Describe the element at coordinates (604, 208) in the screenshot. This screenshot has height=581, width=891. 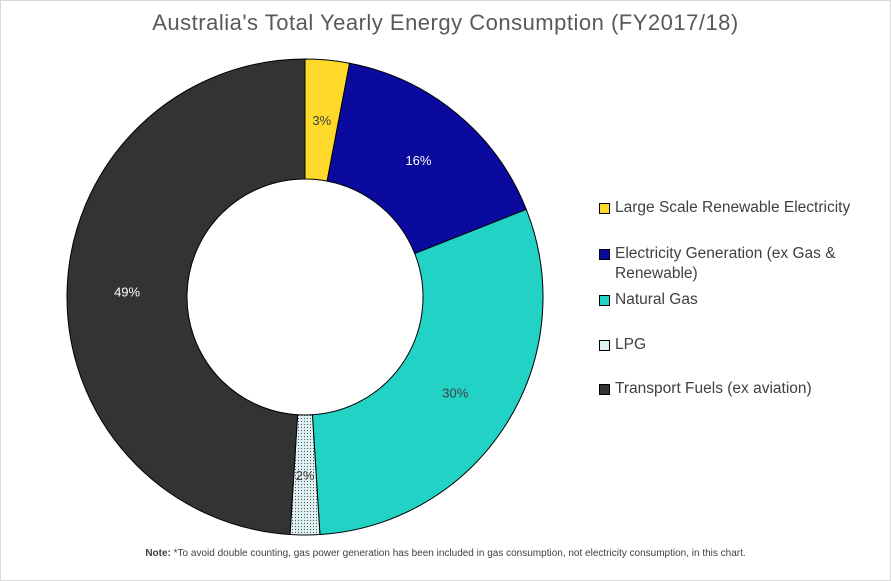
I see `legend-swatch-renewable` at that location.